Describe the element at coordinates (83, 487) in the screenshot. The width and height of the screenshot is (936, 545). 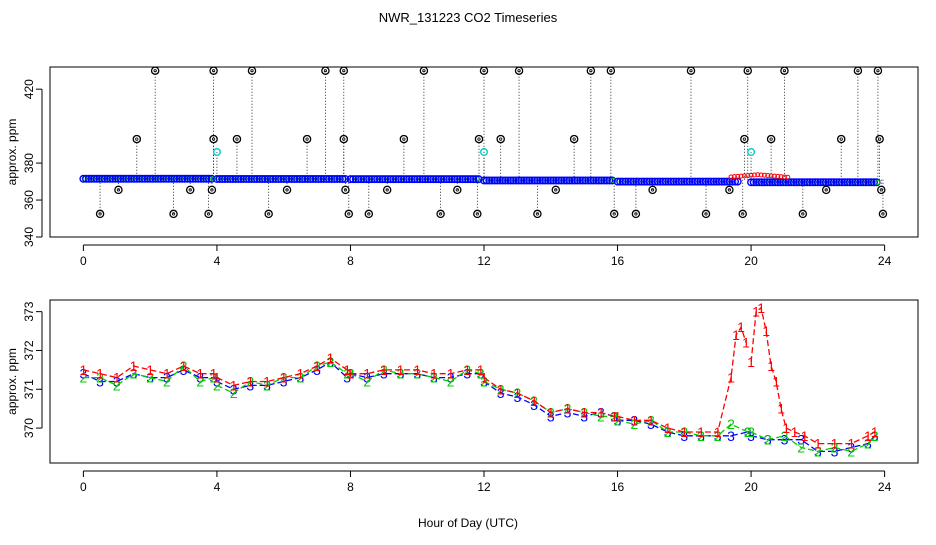
I see `x-tick-label: 0` at that location.